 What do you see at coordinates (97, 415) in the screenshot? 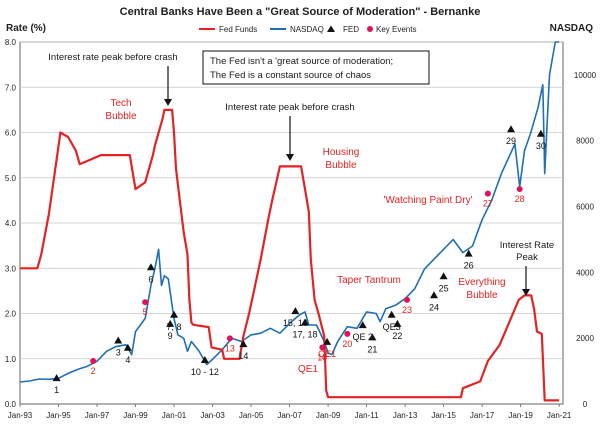
I see `x-tick-label: Jan-97` at bounding box center [97, 415].